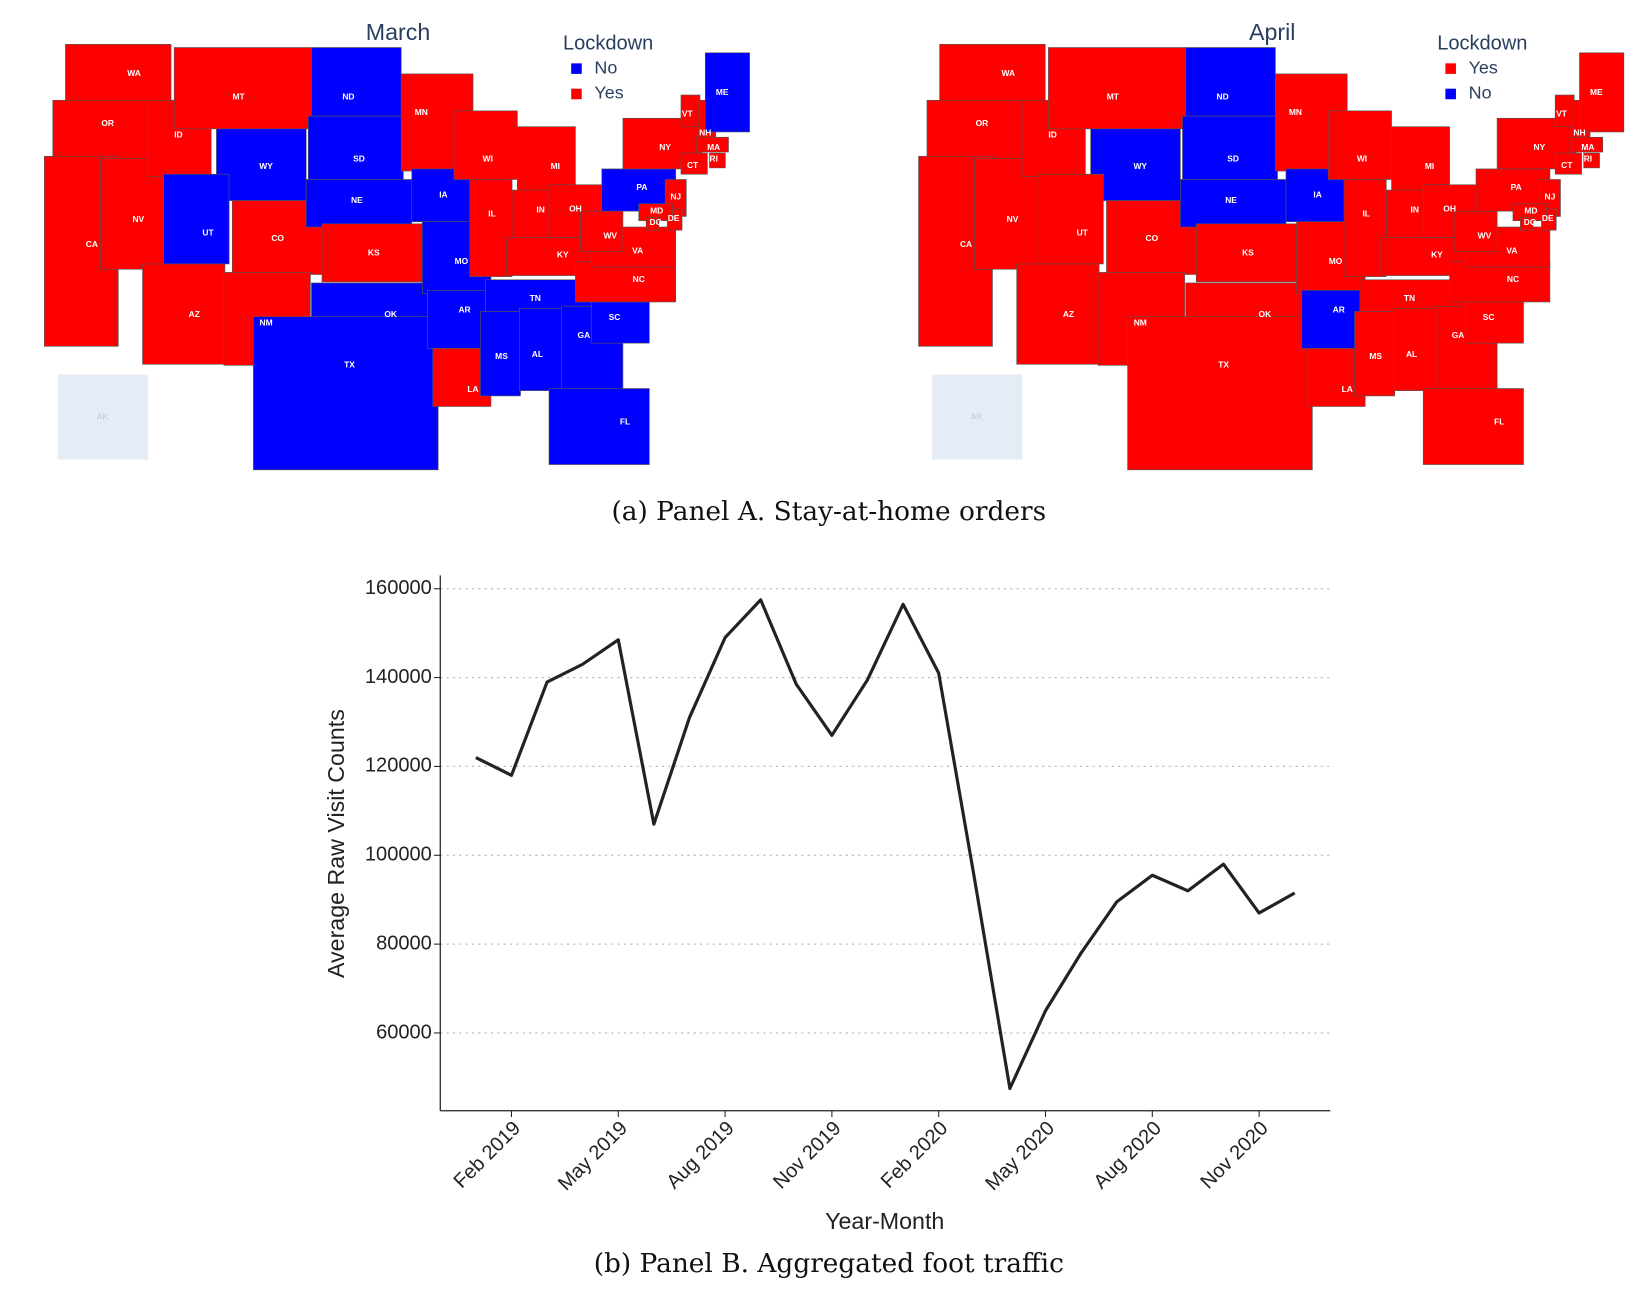  I want to click on state-label: OH, so click(1449, 208).